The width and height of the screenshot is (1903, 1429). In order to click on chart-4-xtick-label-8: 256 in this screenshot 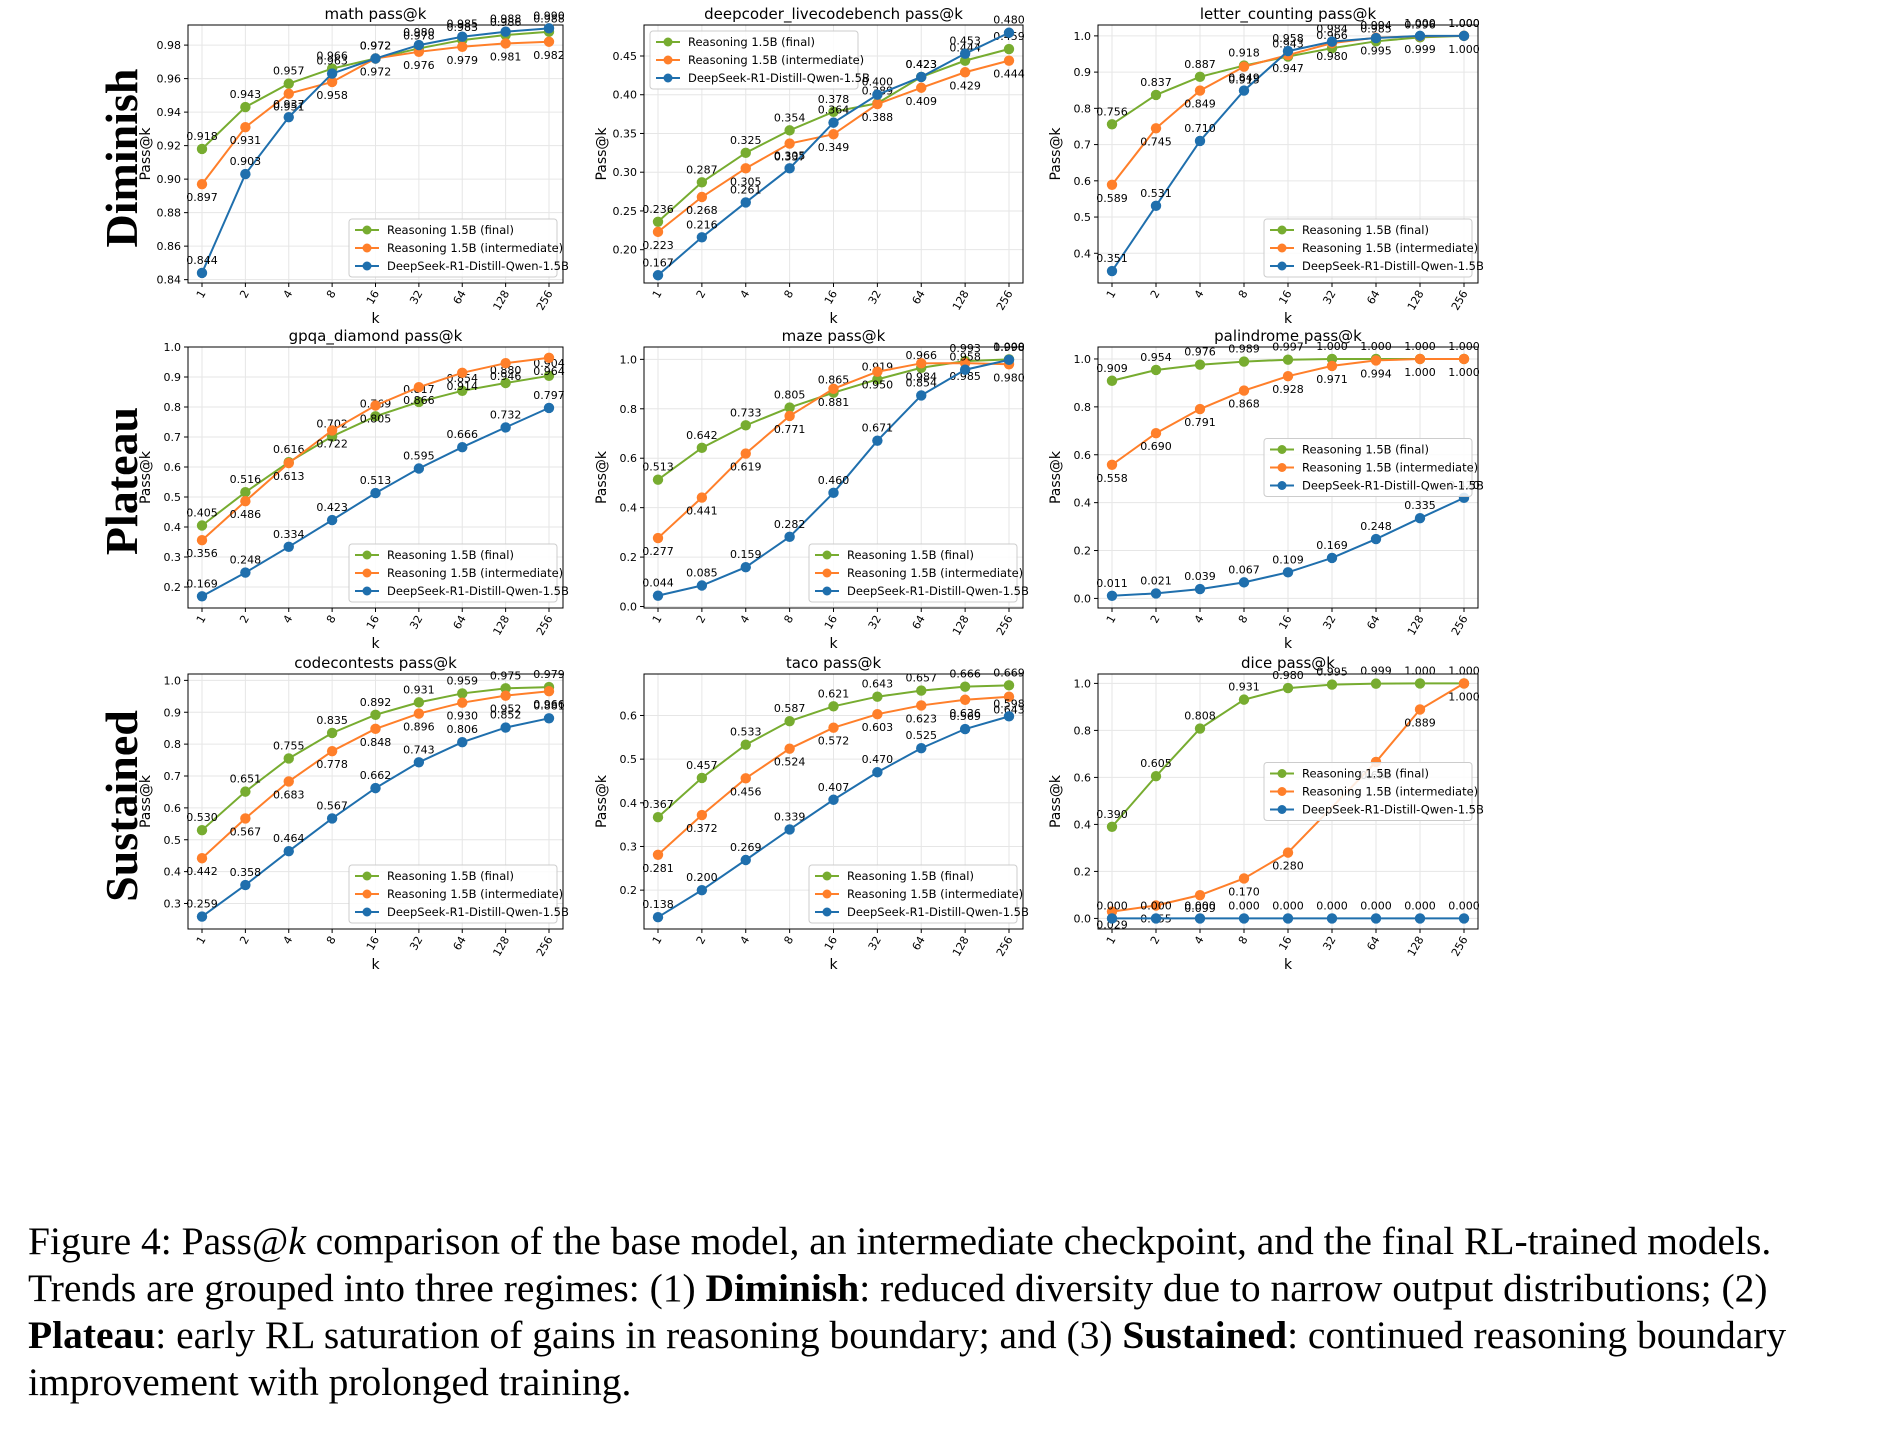, I will do `click(1005, 625)`.